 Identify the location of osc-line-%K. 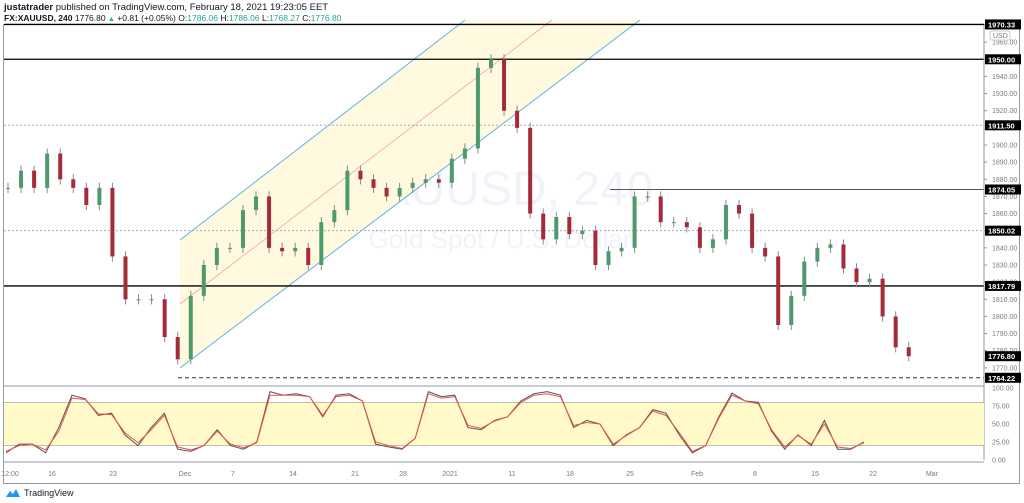
(435, 422).